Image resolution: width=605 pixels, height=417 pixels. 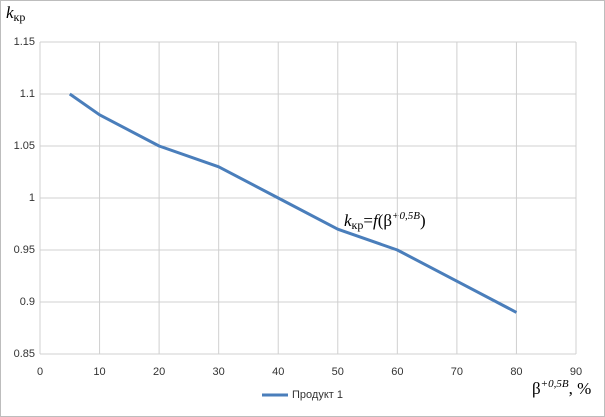 I want to click on annotation-part: =, so click(x=368, y=220).